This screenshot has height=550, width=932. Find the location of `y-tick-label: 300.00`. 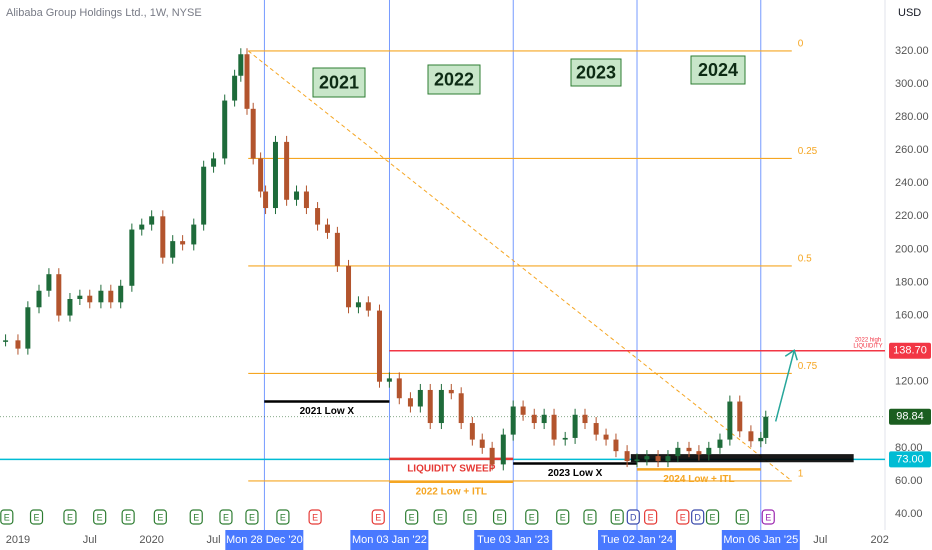

y-tick-label: 300.00 is located at coordinates (912, 84).